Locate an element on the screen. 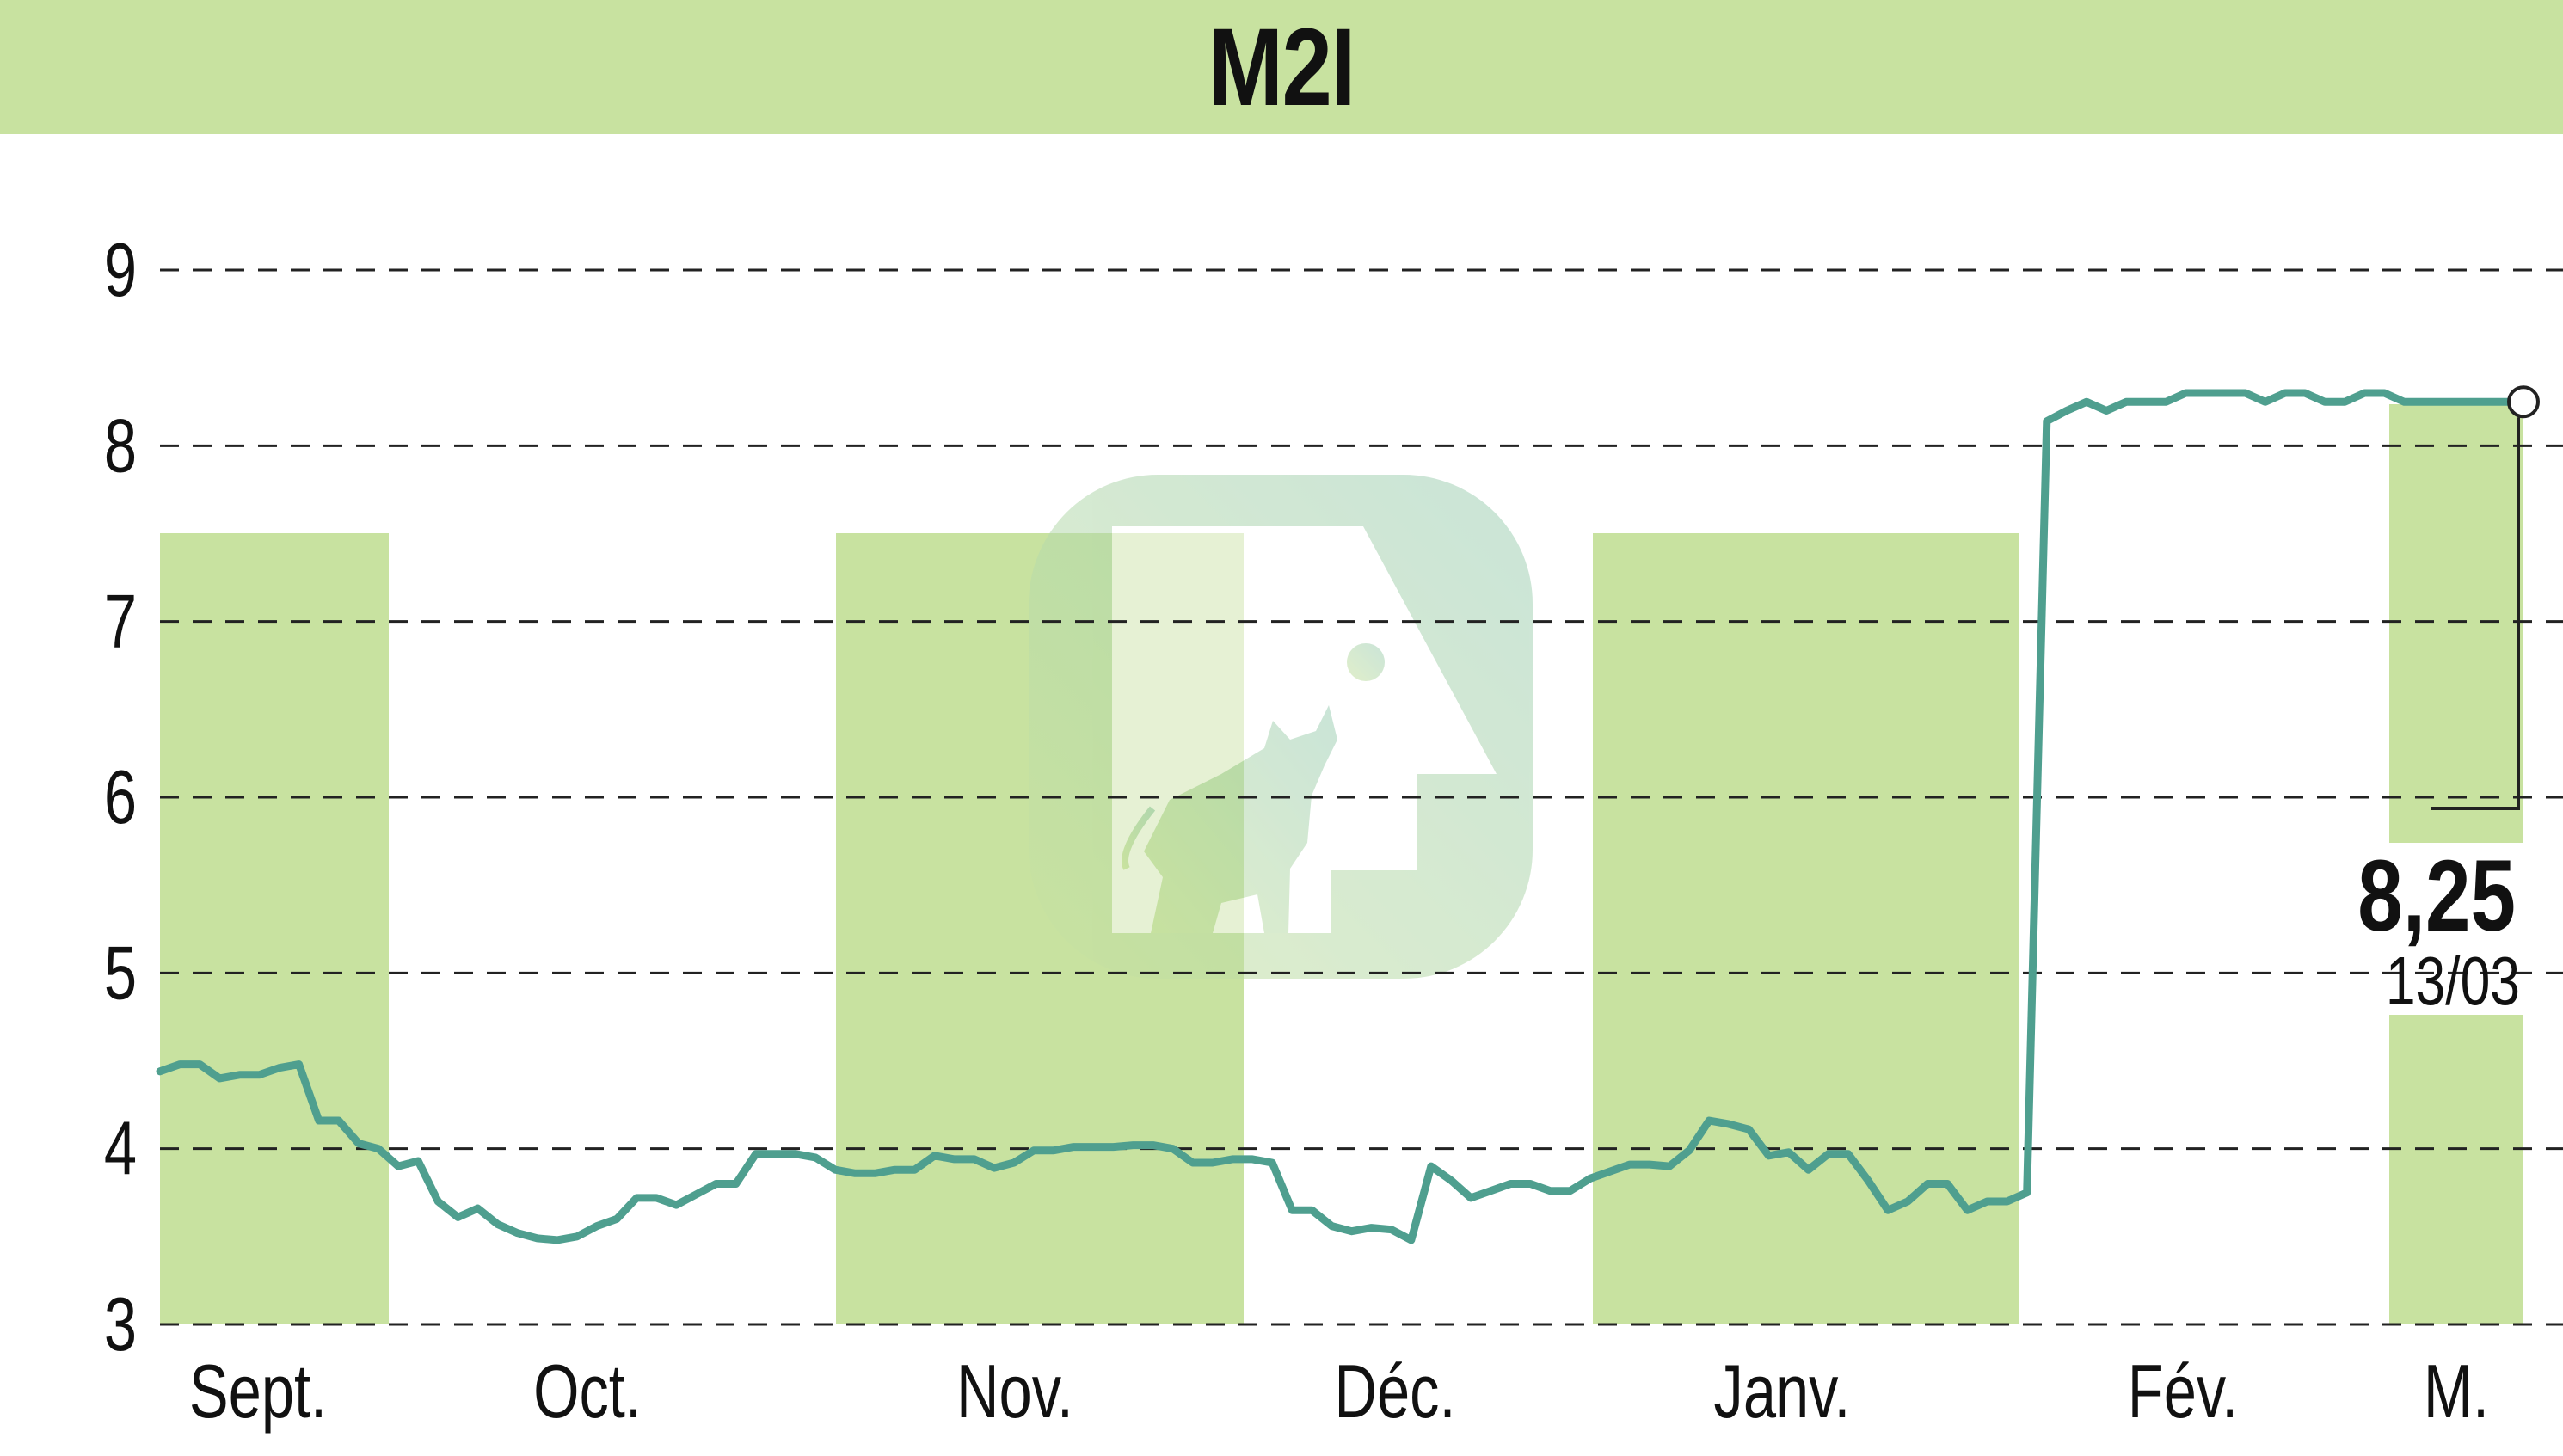 The image size is (2563, 1456). y-tick-label: 6 is located at coordinates (120, 797).